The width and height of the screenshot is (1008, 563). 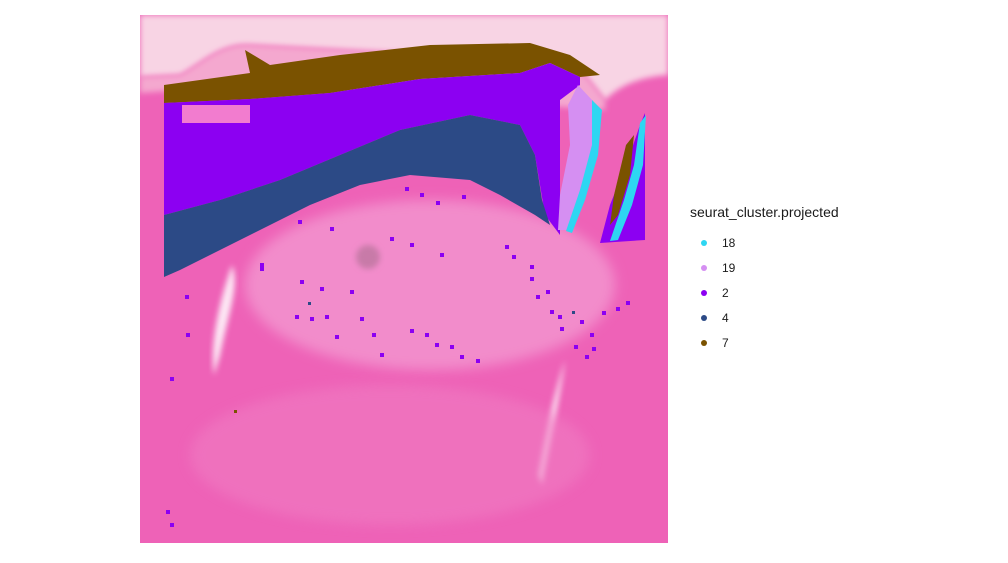 What do you see at coordinates (223, 320) in the screenshot?
I see `tissue-white-streak-left` at bounding box center [223, 320].